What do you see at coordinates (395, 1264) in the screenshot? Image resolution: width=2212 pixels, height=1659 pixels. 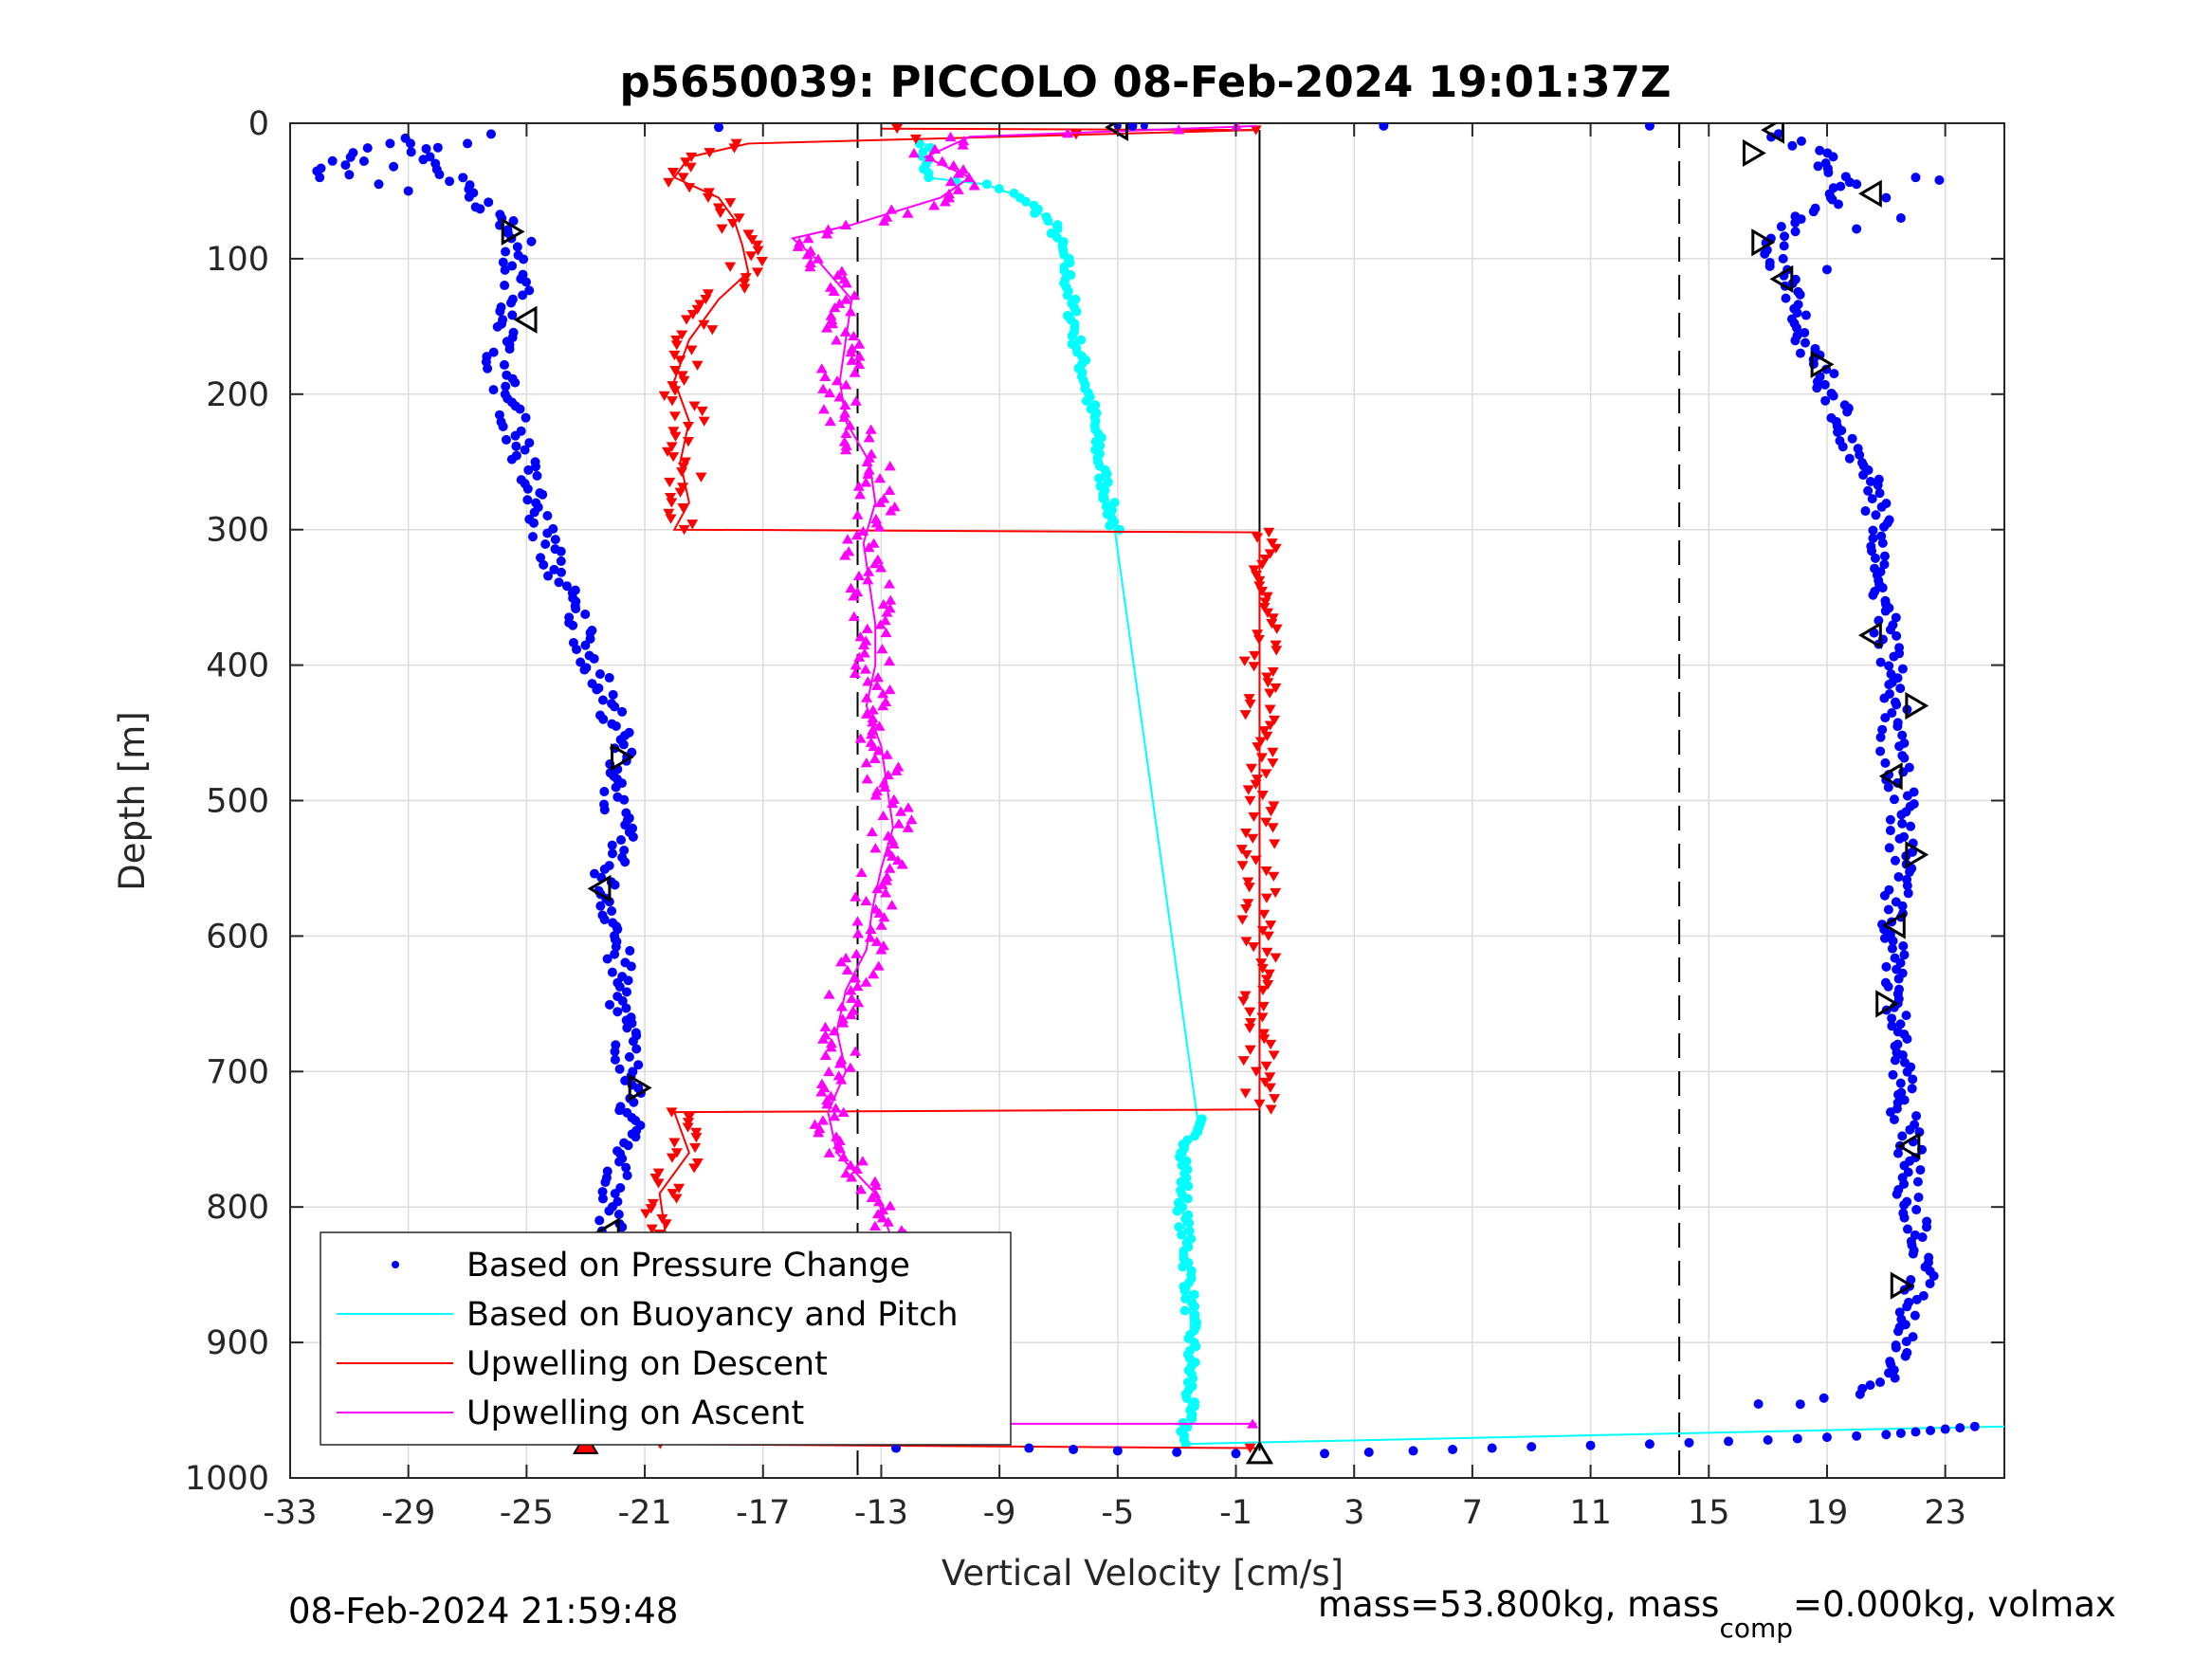 I see `legend-marker-pressure` at bounding box center [395, 1264].